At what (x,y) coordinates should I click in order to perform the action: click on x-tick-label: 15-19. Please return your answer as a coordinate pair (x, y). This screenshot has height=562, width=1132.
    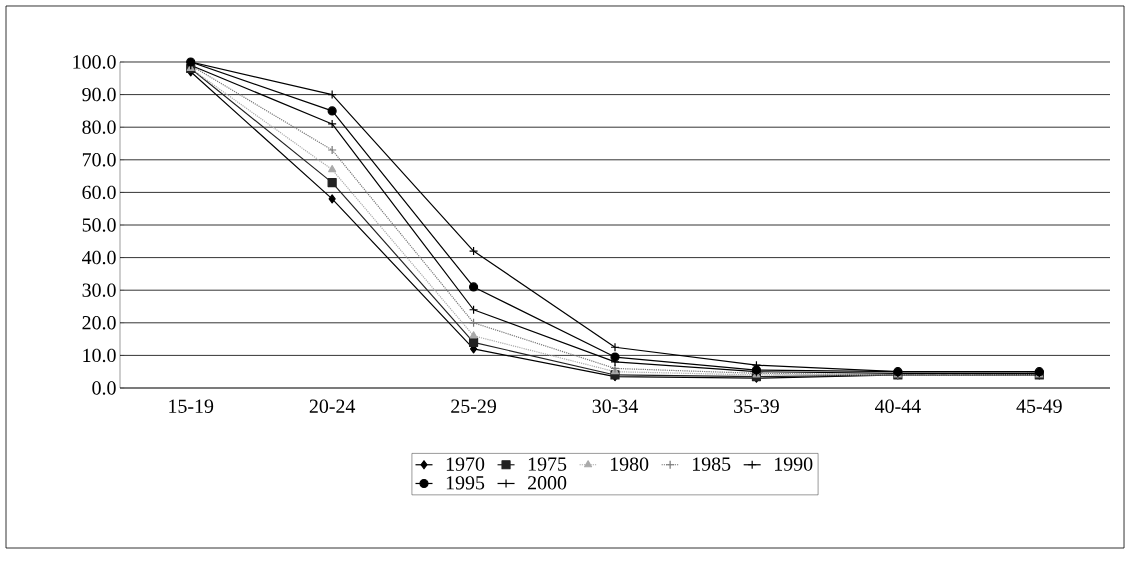
    Looking at the image, I should click on (191, 406).